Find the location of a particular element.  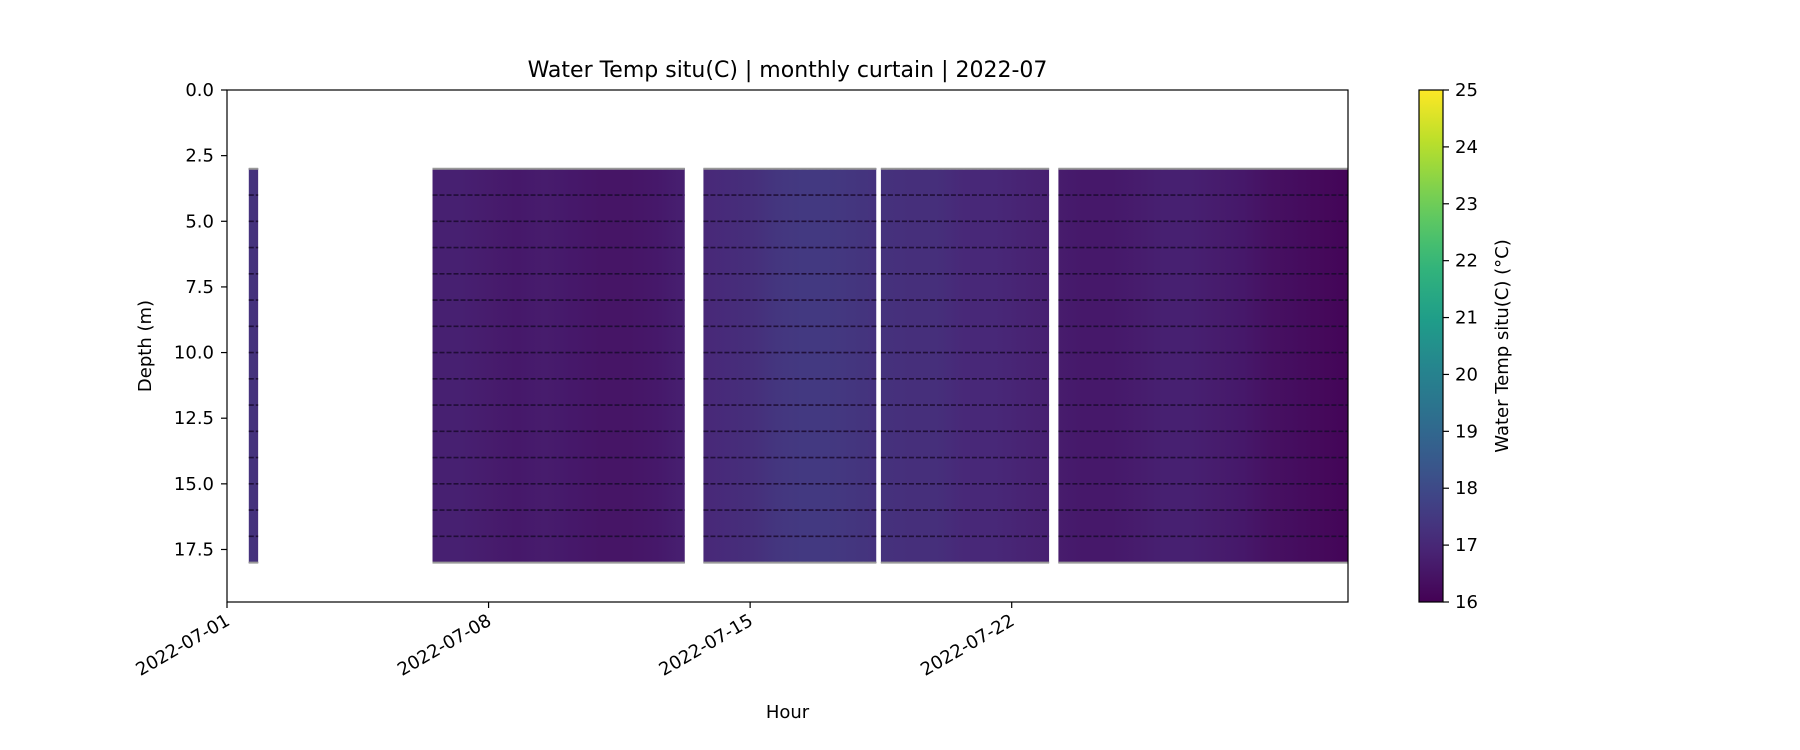

colorbar-label: Water Temp situ(C) (°C) is located at coordinates (1502, 345).